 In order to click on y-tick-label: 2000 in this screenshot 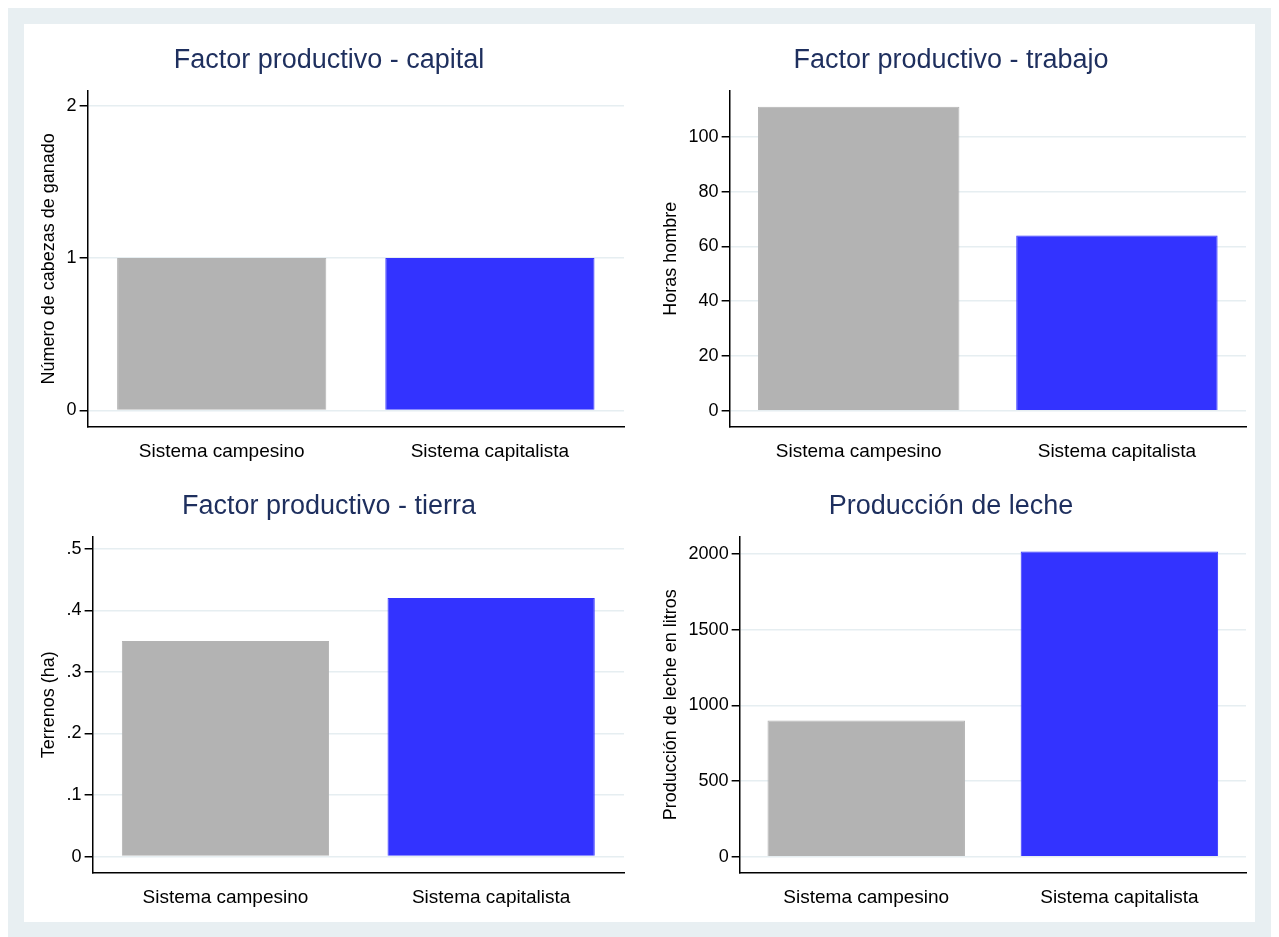, I will do `click(708, 552)`.